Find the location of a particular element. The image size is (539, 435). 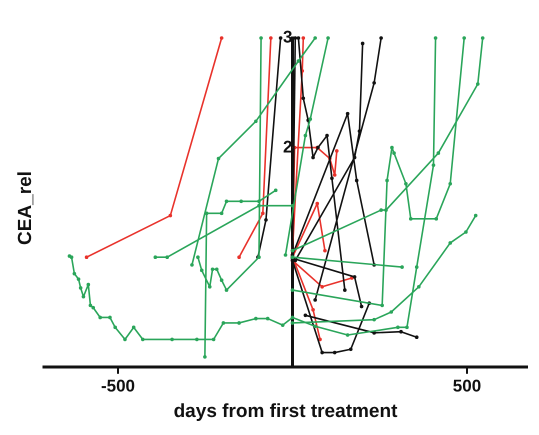

x-tick-label: 500 is located at coordinates (467, 386).